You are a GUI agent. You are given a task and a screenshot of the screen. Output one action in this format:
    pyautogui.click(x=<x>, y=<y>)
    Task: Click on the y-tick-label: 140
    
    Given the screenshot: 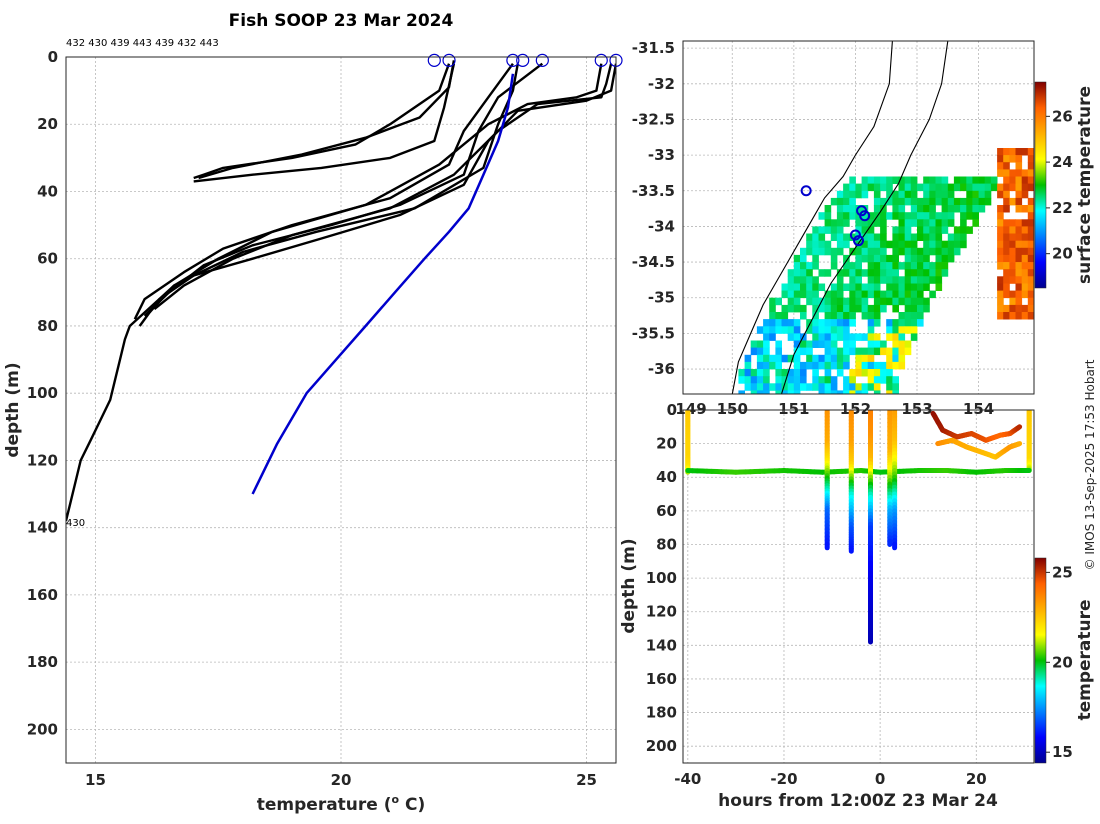 What is the action you would take?
    pyautogui.click(x=42, y=528)
    